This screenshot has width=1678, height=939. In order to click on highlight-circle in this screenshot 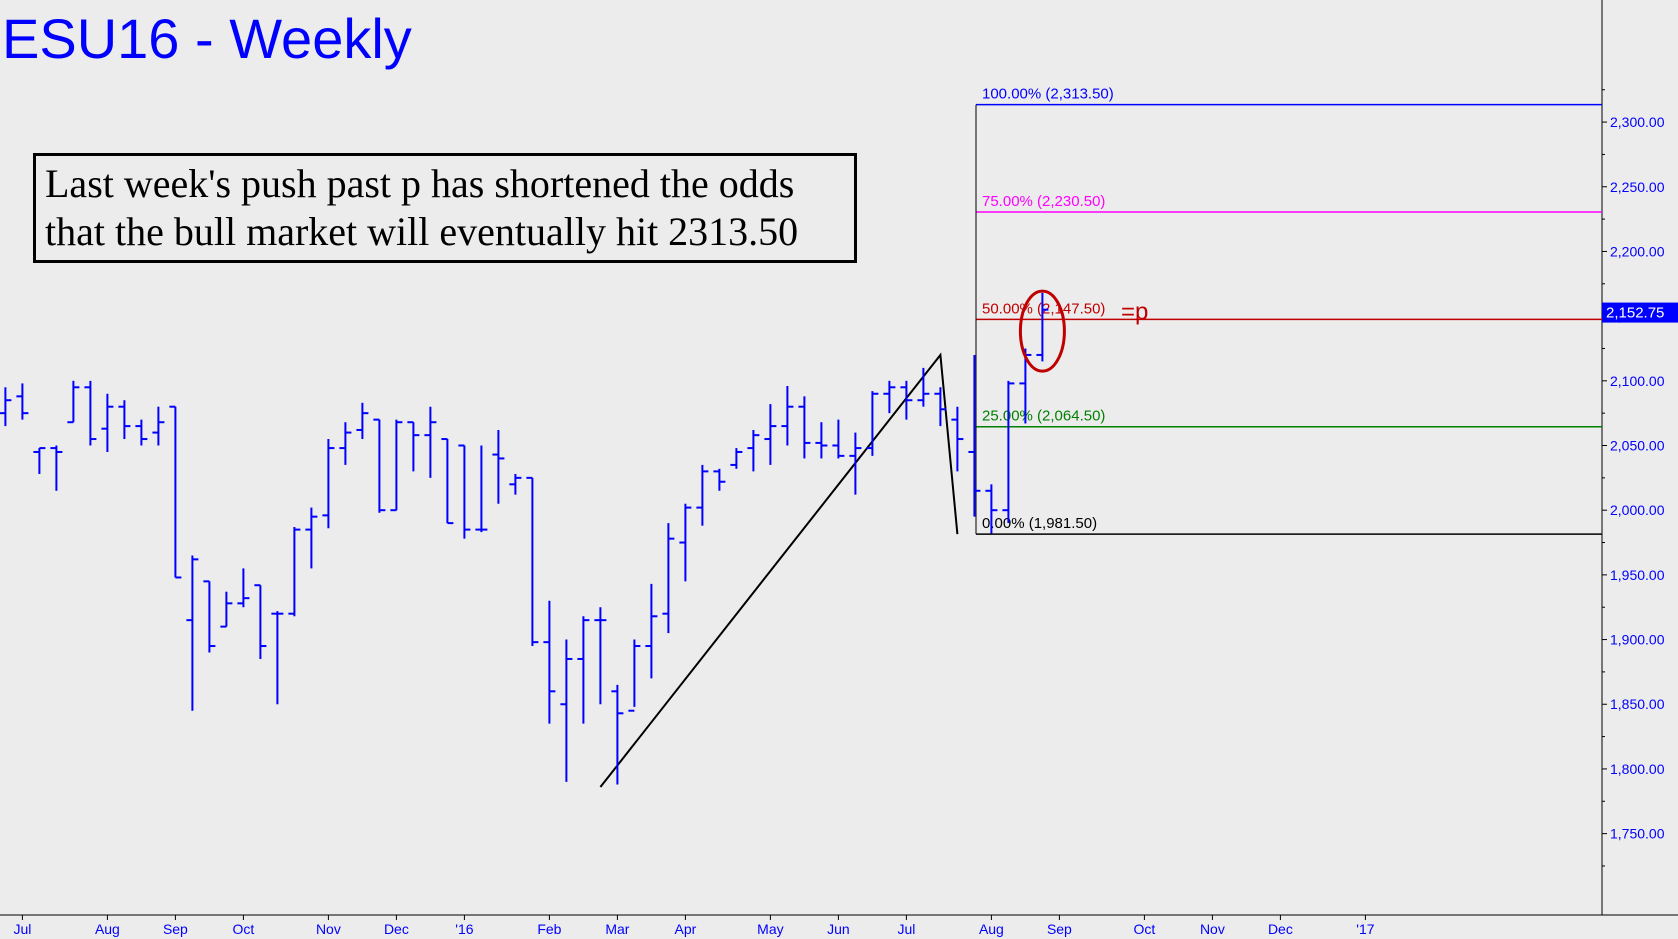, I will do `click(1042, 331)`.